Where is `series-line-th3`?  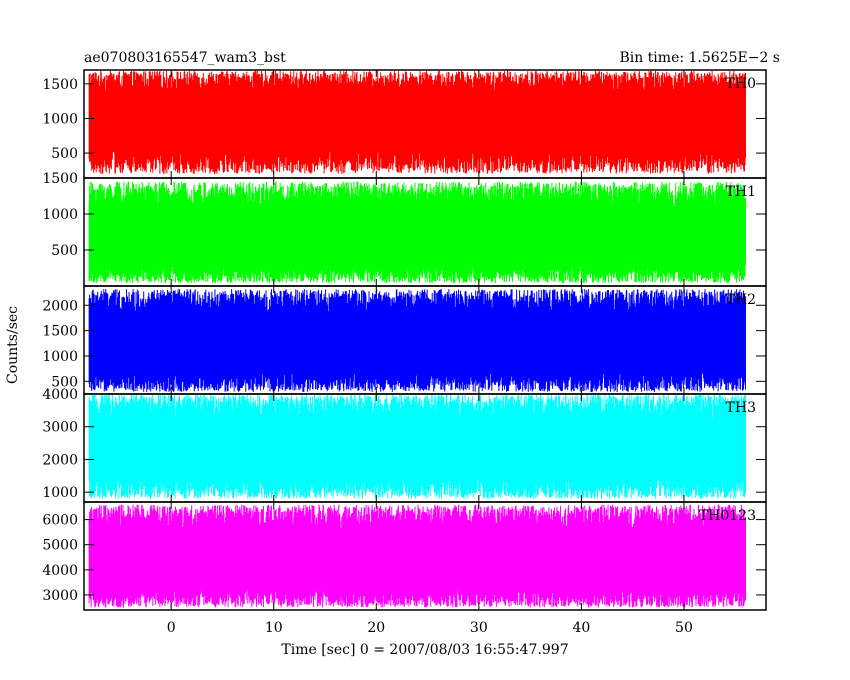 series-line-th3 is located at coordinates (417, 446).